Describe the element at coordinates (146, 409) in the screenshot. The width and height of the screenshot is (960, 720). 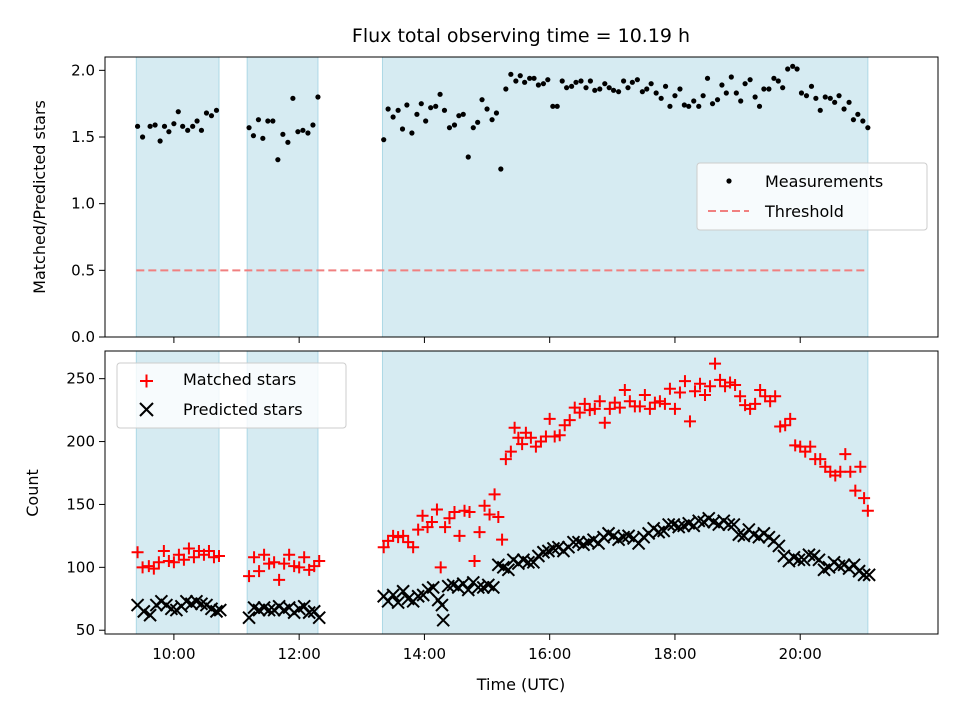
I see `predicted-legend-marker` at that location.